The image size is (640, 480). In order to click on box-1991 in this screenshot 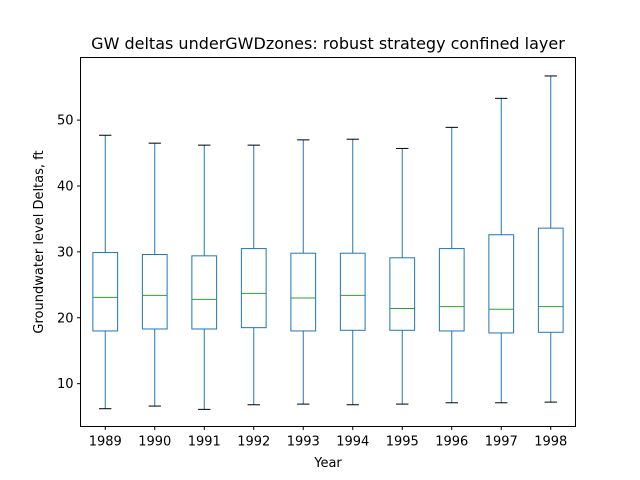, I will do `click(204, 277)`.